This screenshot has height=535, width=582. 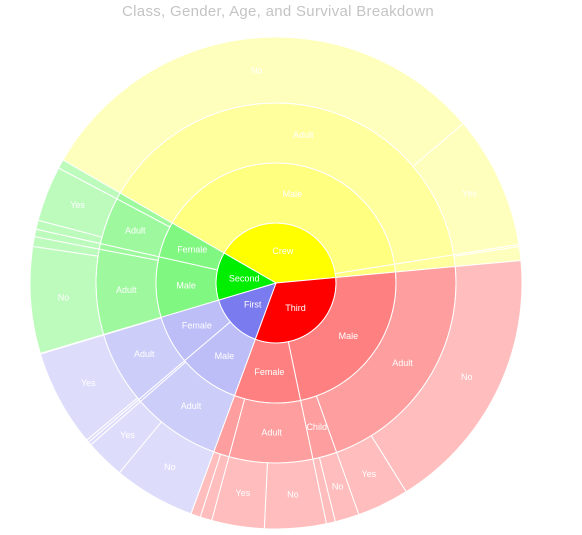 I want to click on label-second-female-adult-yes: Yes, so click(x=77, y=205).